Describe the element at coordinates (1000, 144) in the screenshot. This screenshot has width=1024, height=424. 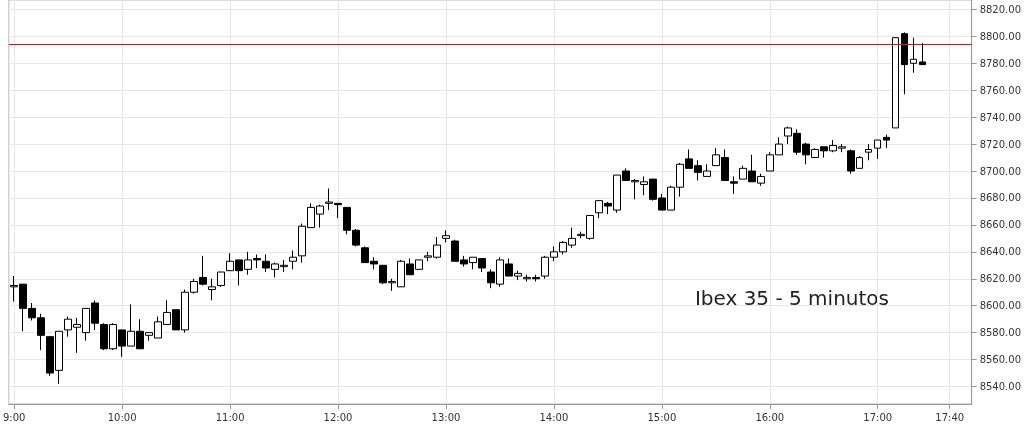
I see `y-tick-label: 8720.00` at that location.